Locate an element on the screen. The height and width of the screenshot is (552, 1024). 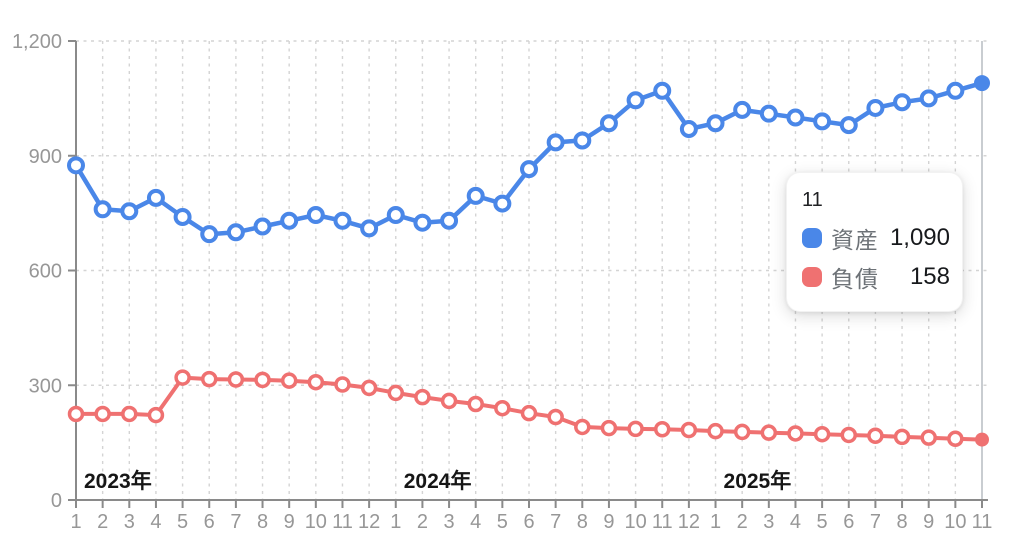
x-tick-label: 1 is located at coordinates (75, 522).